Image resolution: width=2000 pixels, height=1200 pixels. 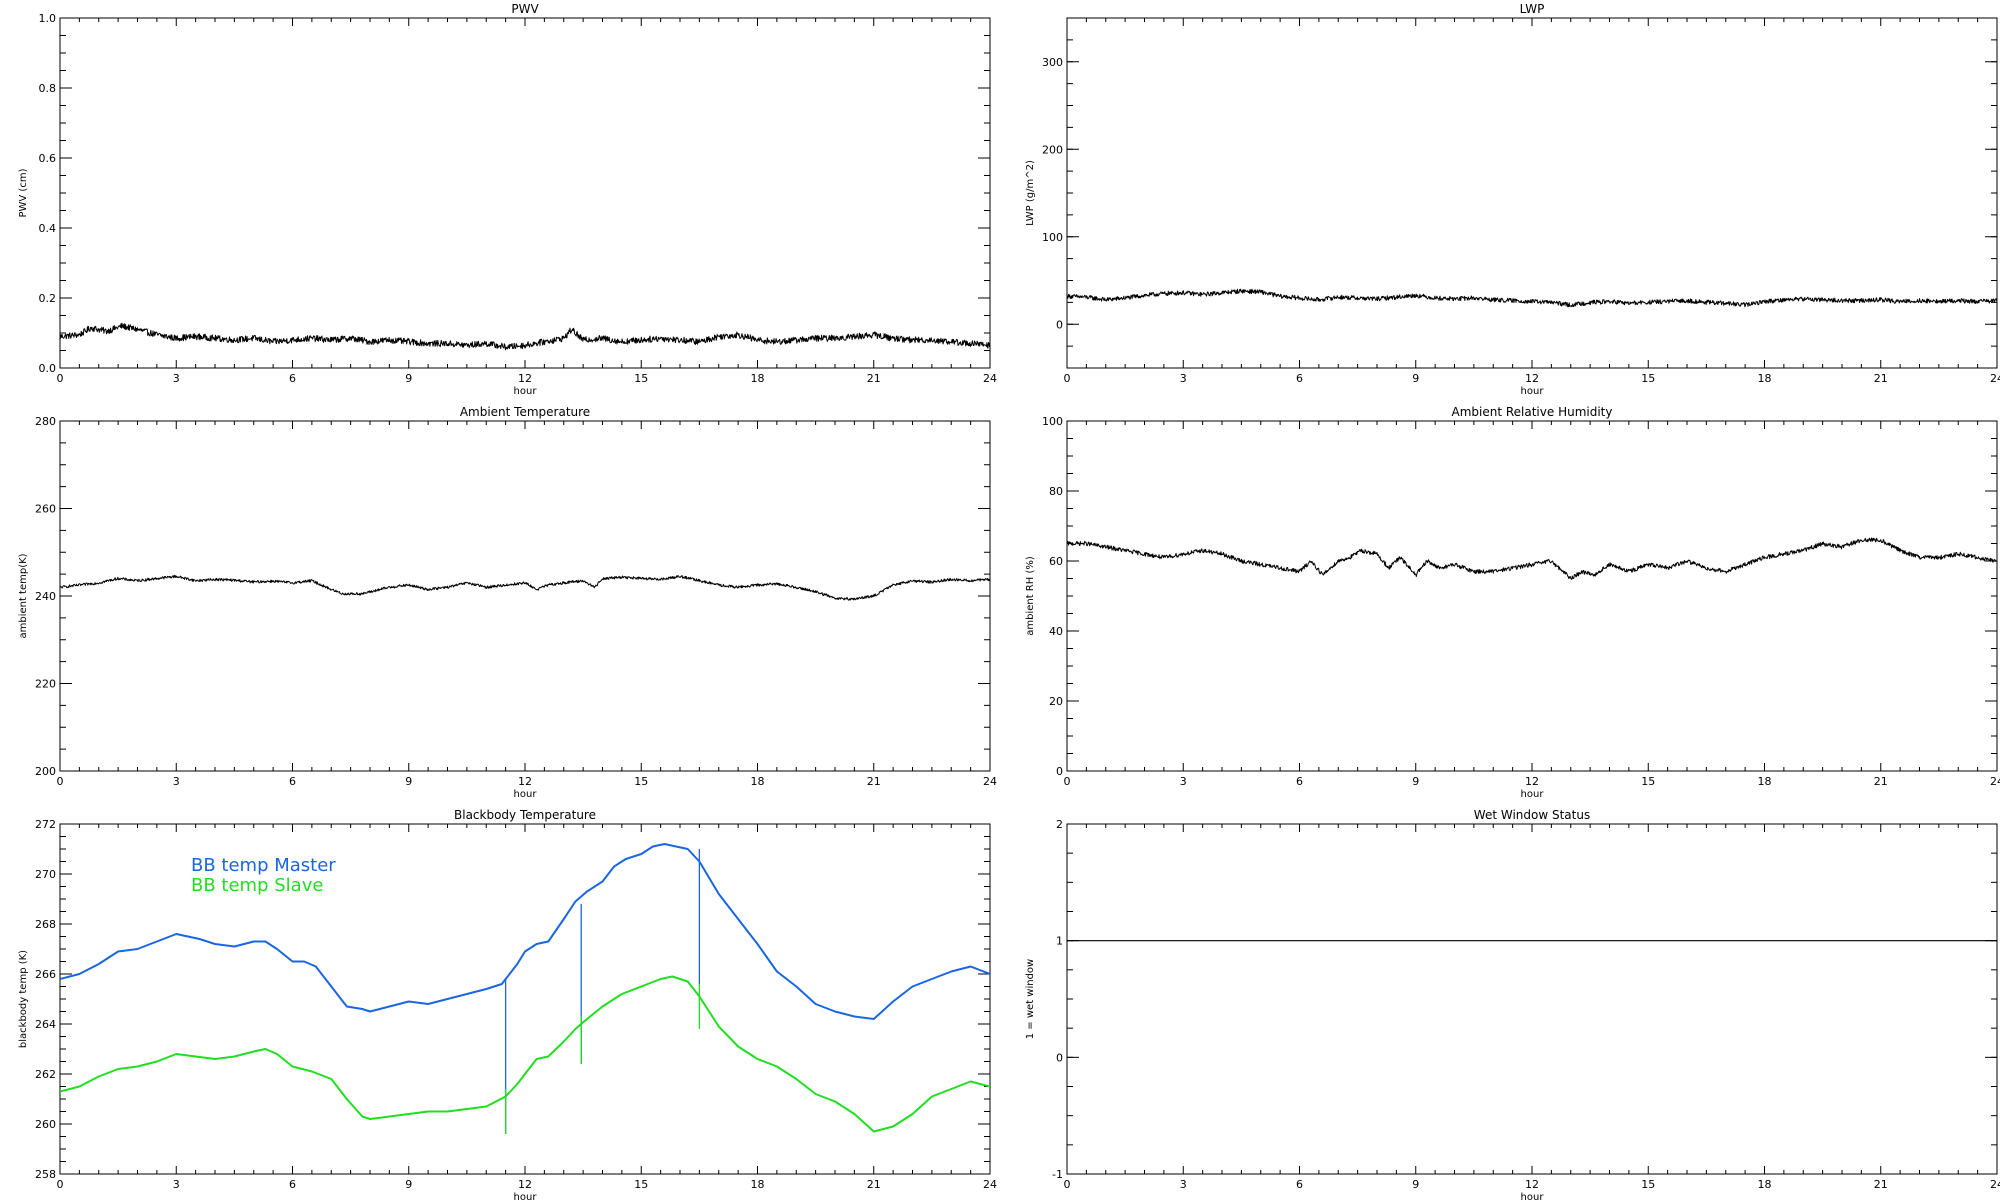 What do you see at coordinates (1056, 631) in the screenshot?
I see `y-tick-label: 40` at bounding box center [1056, 631].